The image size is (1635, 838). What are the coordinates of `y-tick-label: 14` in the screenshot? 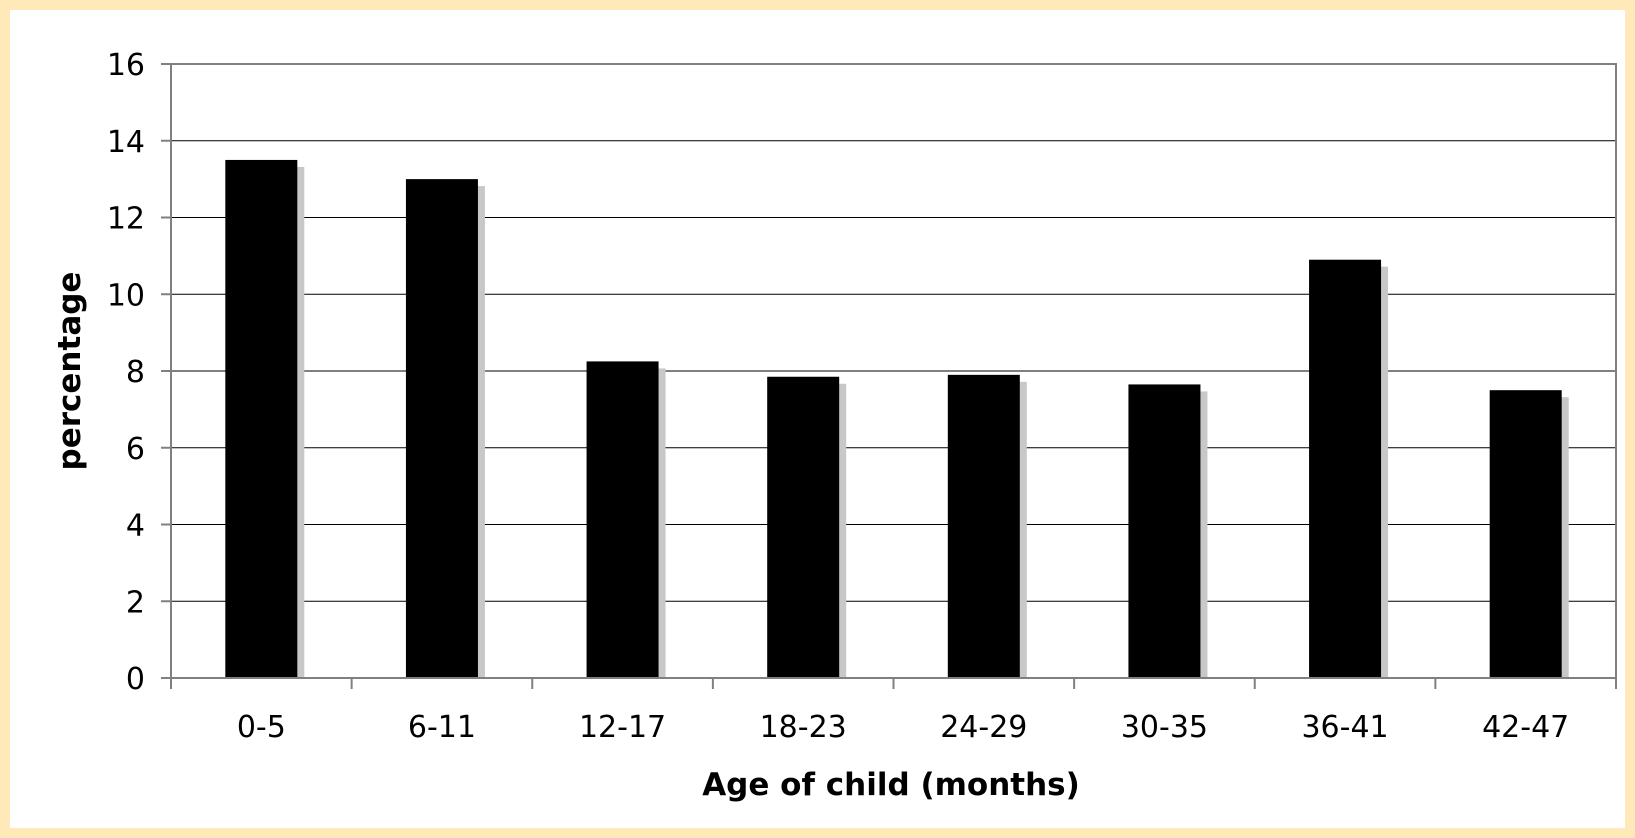 It's located at (126, 142).